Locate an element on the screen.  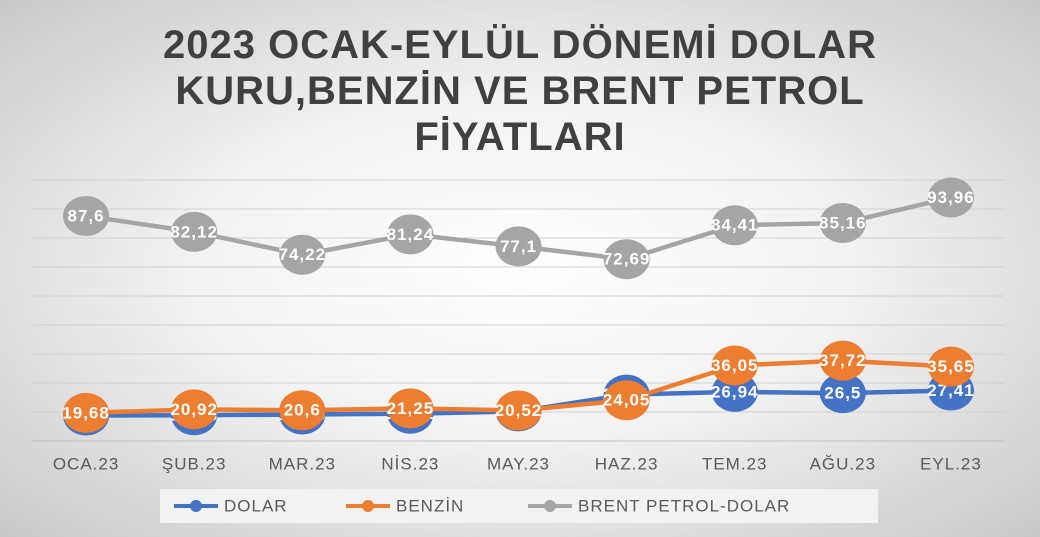
data-label: 72,69 is located at coordinates (627, 259).